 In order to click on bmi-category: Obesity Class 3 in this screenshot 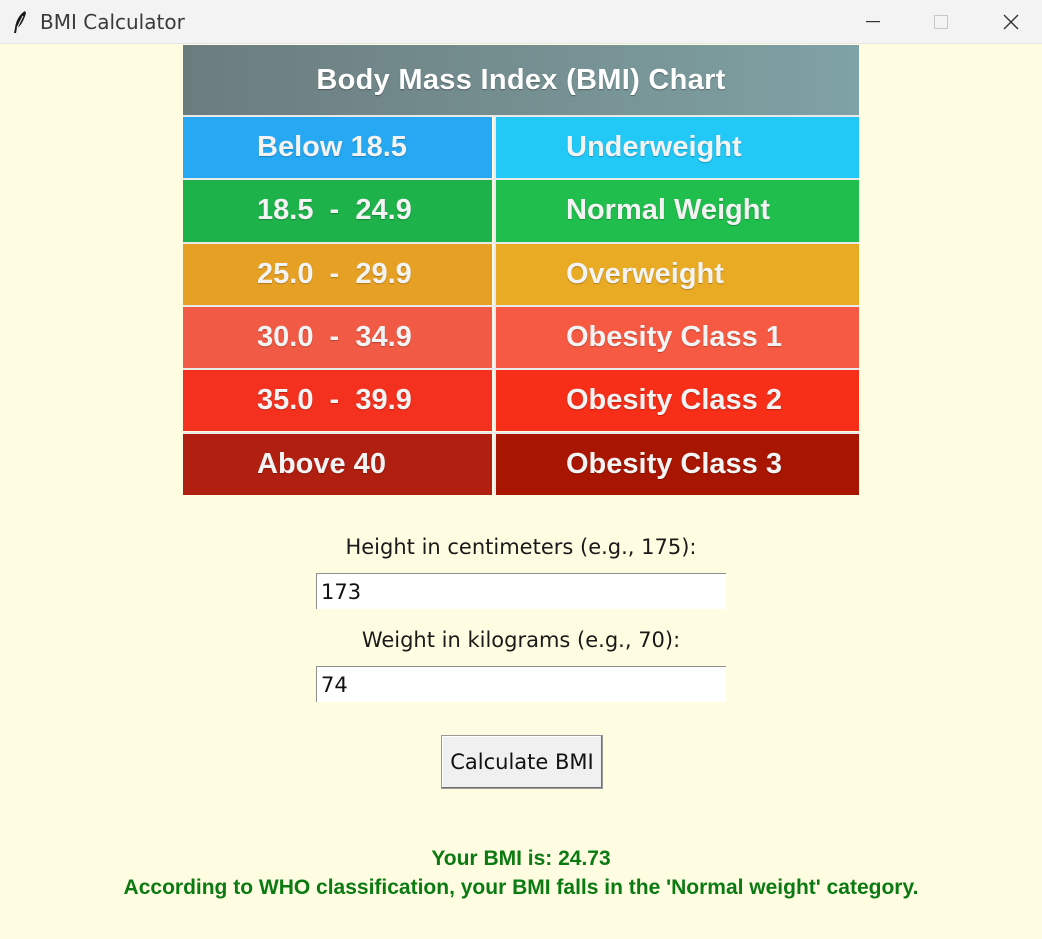, I will do `click(676, 464)`.